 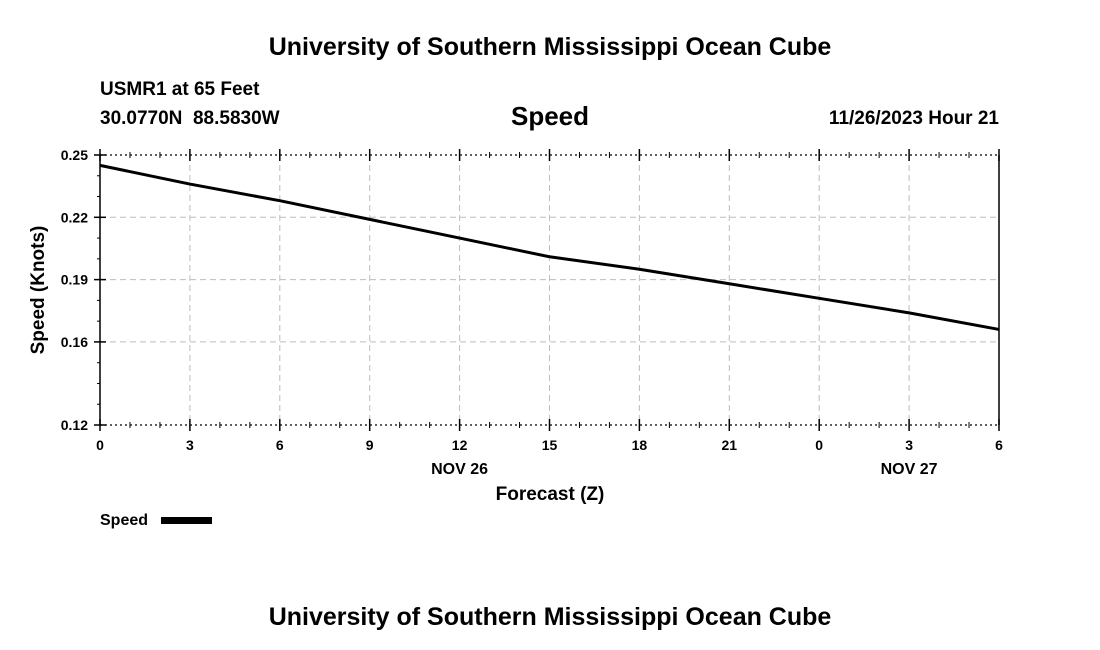 What do you see at coordinates (186, 520) in the screenshot?
I see `legend-swatch` at bounding box center [186, 520].